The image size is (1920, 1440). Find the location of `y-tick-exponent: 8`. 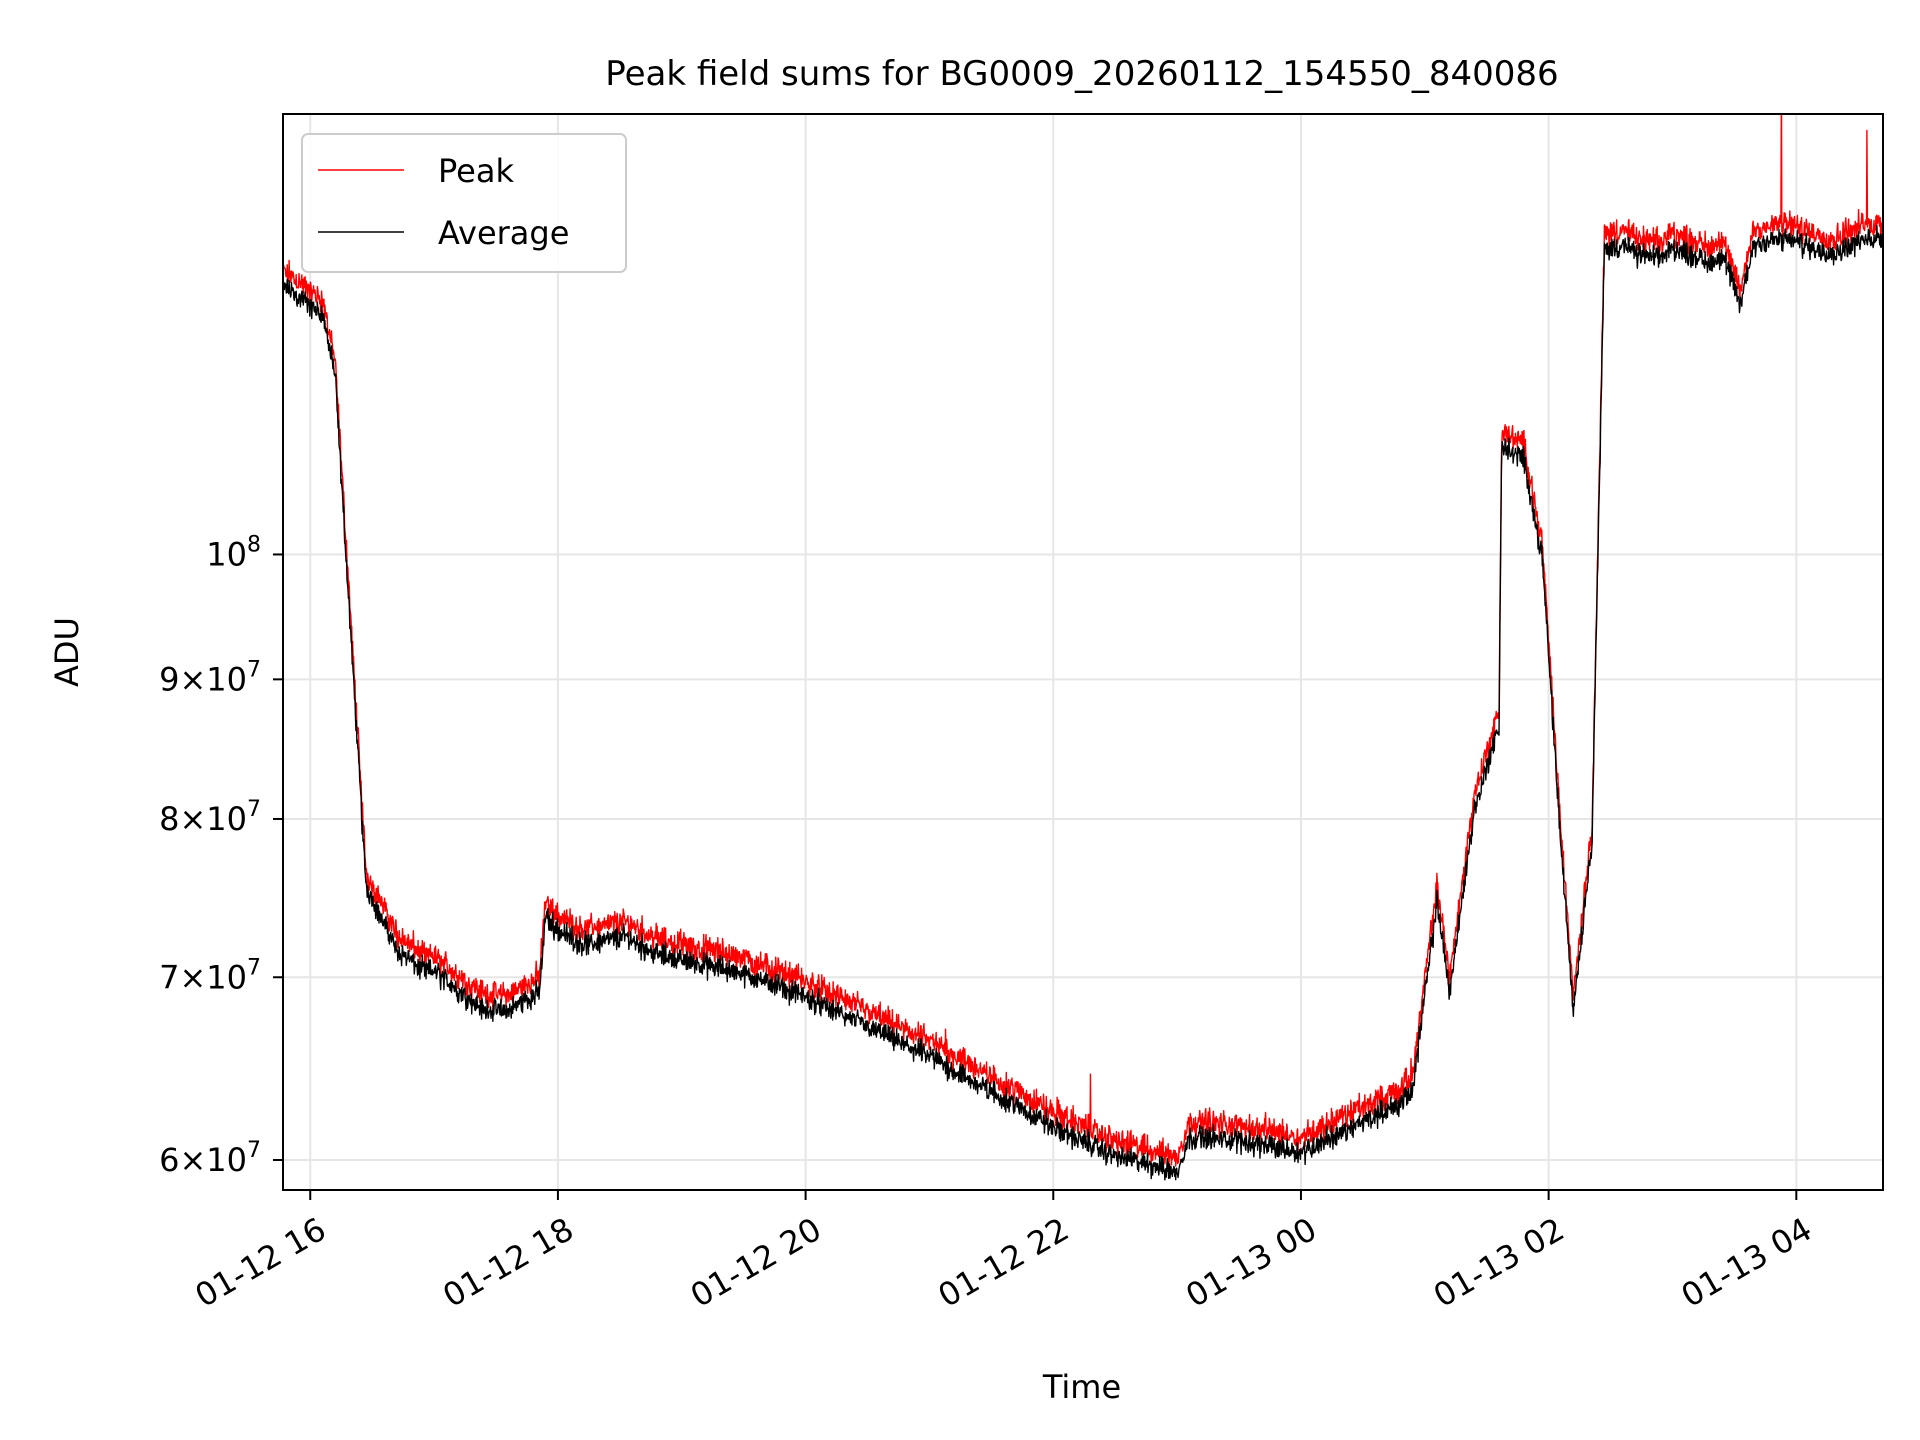

y-tick-exponent: 8 is located at coordinates (254, 544).